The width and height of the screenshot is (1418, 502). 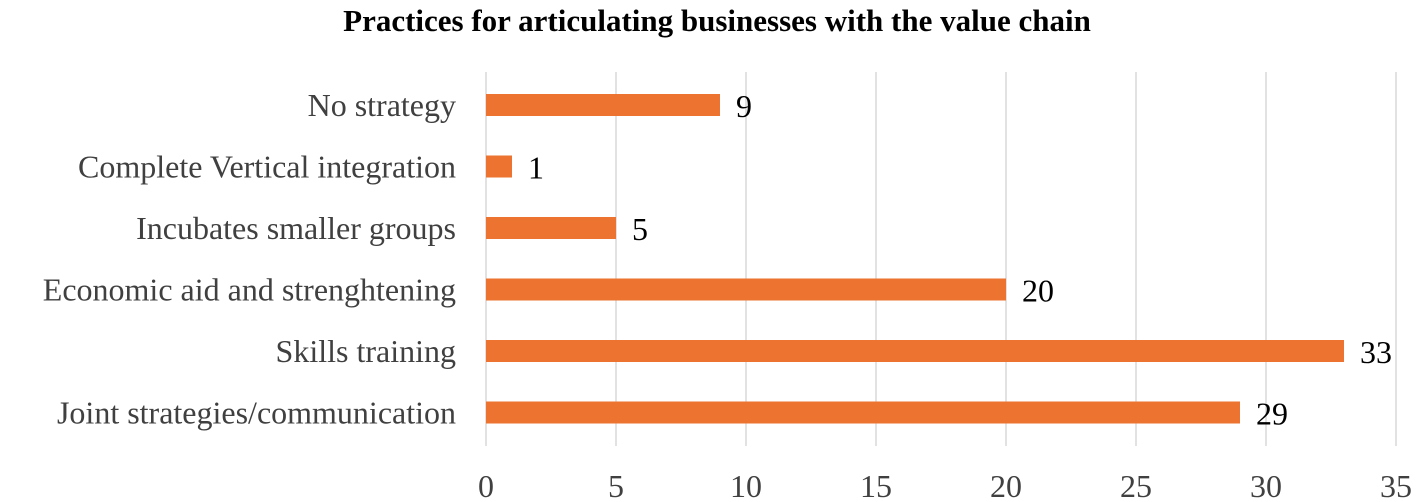 I want to click on x-tick-label: 35, so click(x=1396, y=485).